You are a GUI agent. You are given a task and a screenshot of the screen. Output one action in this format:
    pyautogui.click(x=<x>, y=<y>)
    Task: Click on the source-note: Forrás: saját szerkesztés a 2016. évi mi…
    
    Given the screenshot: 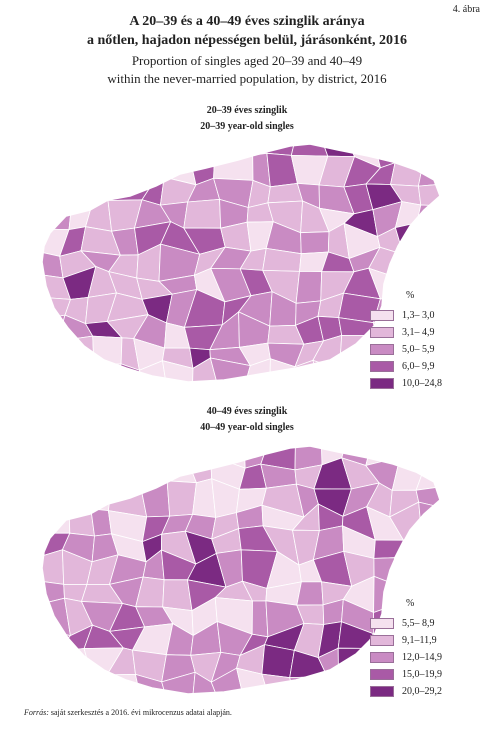 What is the action you would take?
    pyautogui.click(x=128, y=712)
    